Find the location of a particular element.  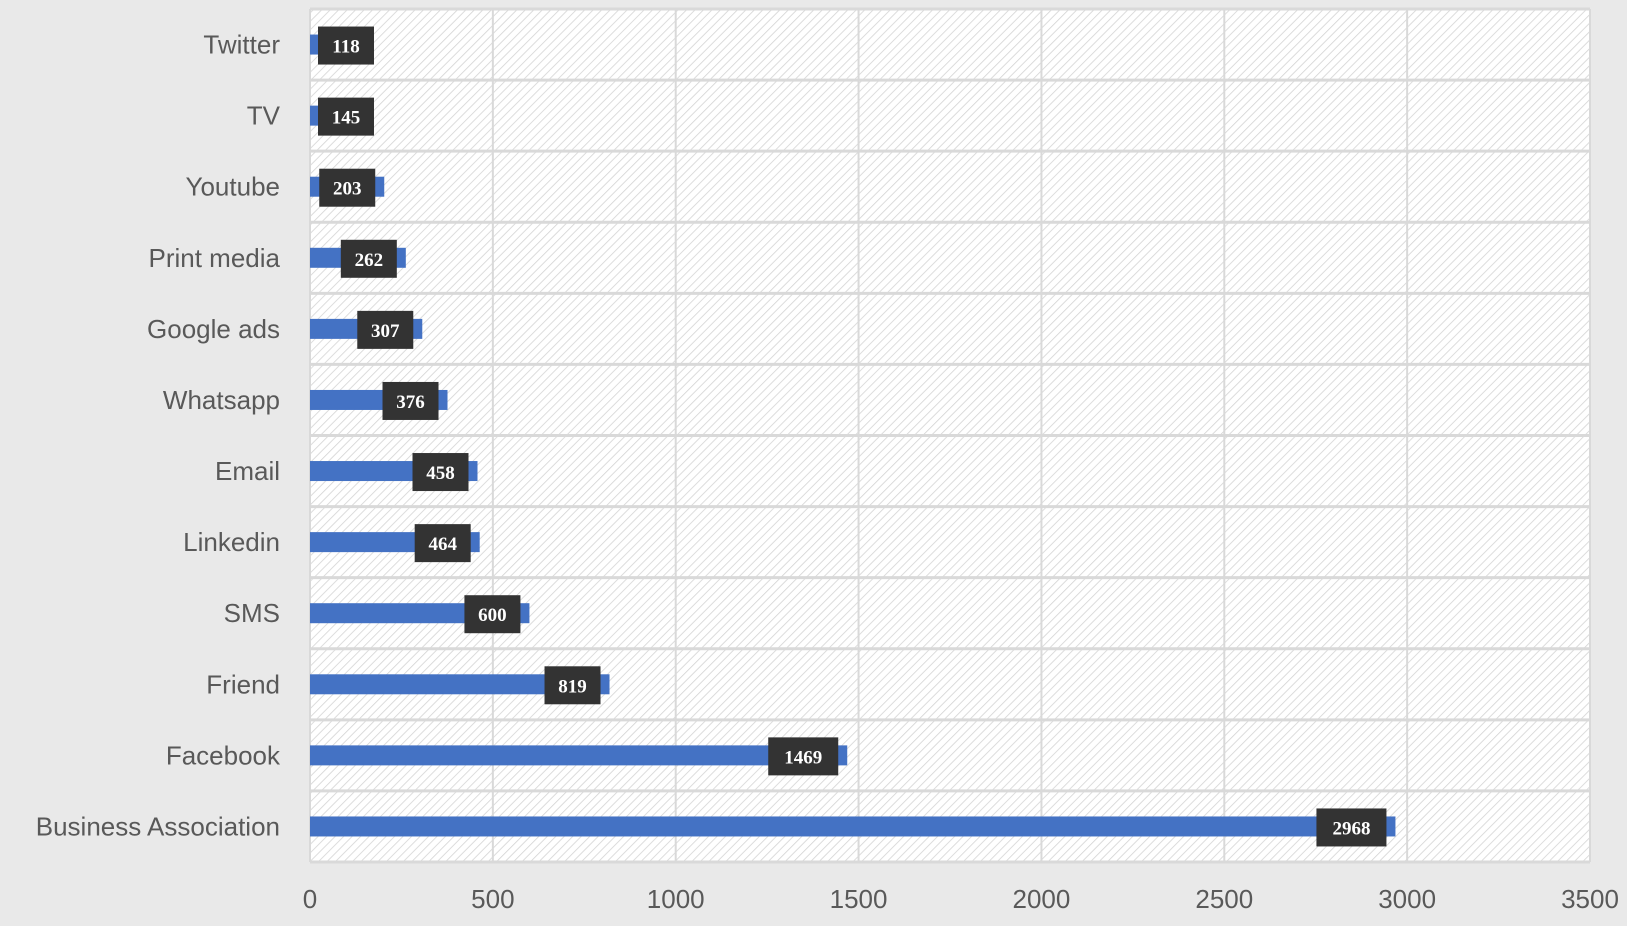

category-label: Youtube is located at coordinates (233, 187).